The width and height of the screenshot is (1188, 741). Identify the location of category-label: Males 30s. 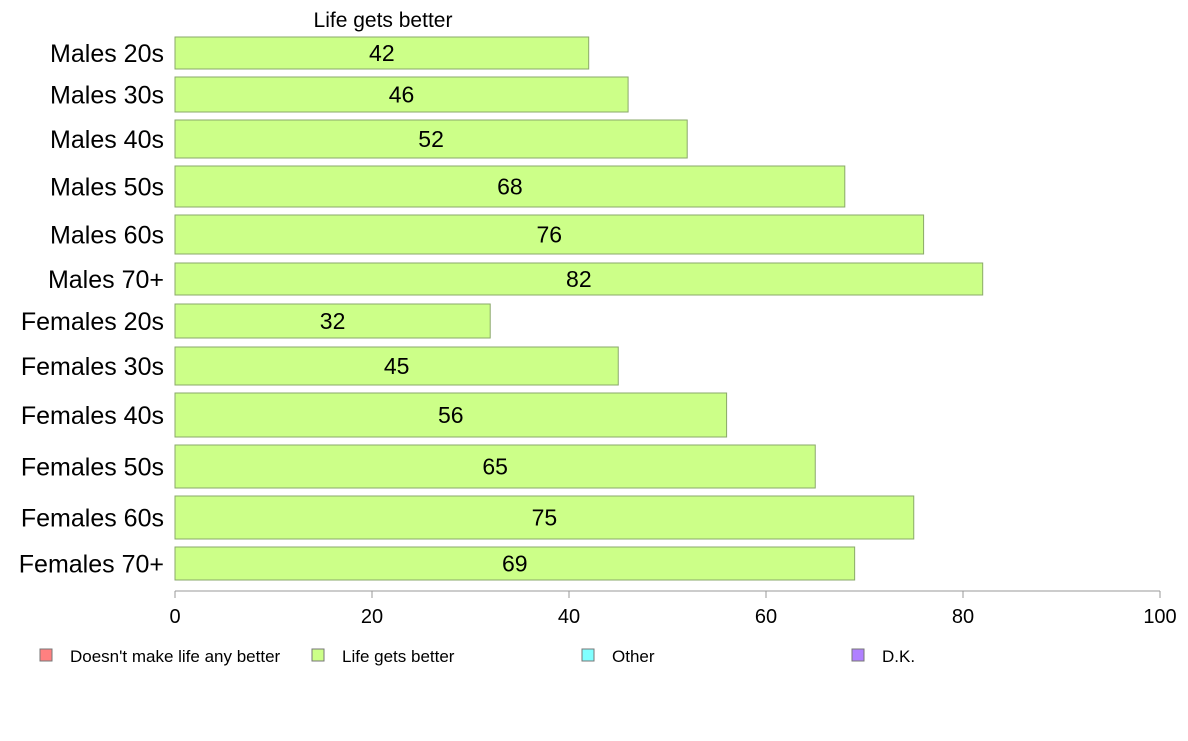
(107, 96).